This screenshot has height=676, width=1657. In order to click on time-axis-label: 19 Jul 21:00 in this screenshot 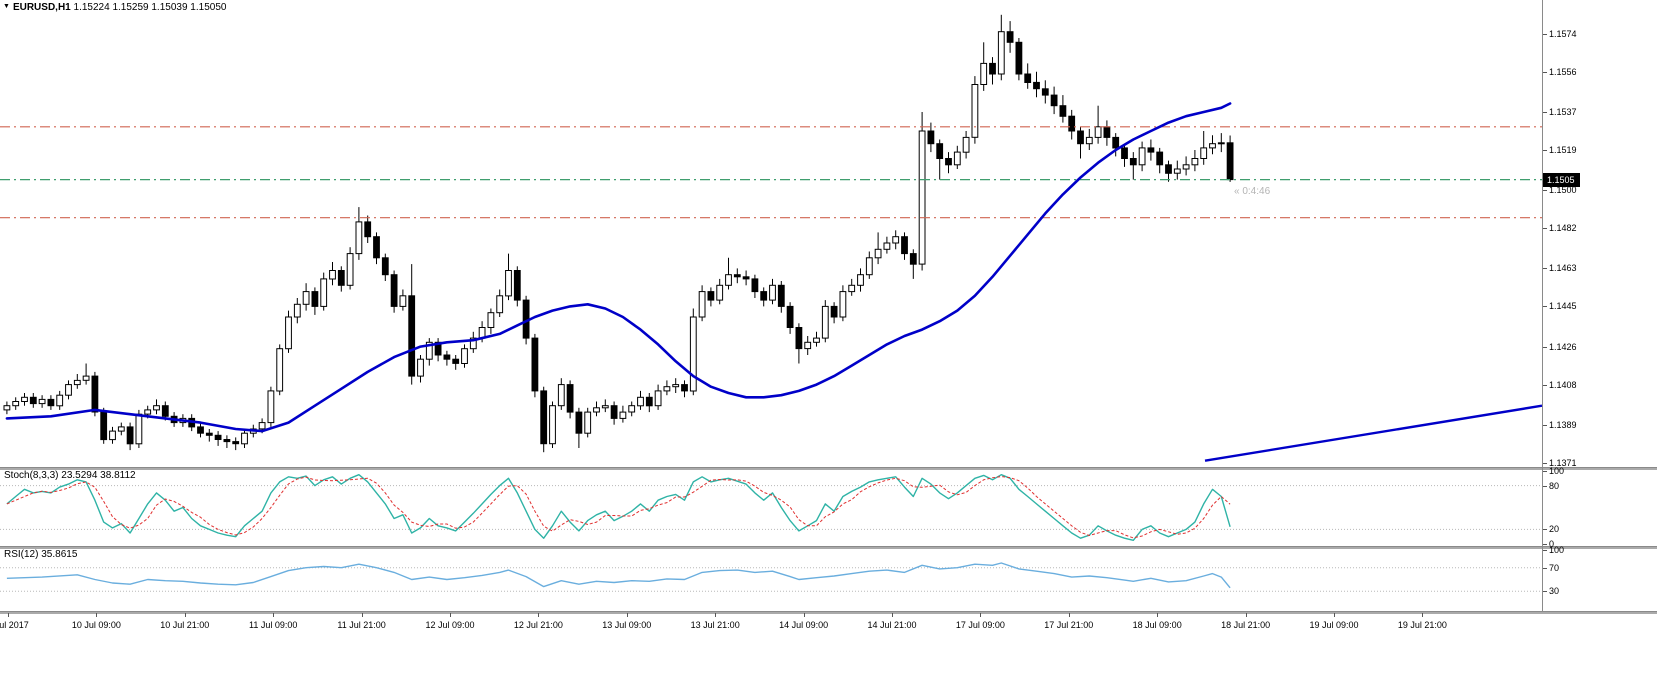, I will do `click(1422, 625)`.